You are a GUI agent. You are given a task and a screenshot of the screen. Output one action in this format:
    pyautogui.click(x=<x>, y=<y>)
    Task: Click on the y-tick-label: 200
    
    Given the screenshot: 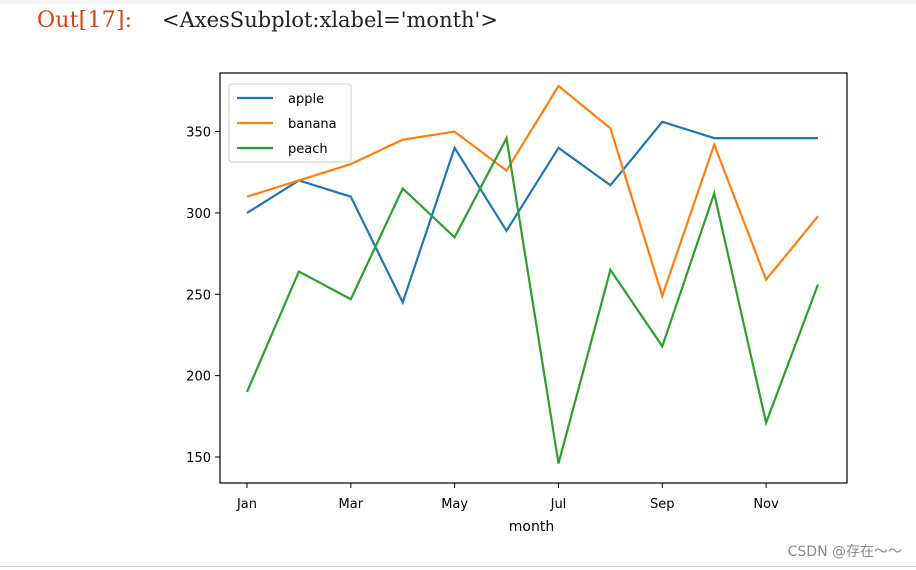 What is the action you would take?
    pyautogui.click(x=198, y=377)
    